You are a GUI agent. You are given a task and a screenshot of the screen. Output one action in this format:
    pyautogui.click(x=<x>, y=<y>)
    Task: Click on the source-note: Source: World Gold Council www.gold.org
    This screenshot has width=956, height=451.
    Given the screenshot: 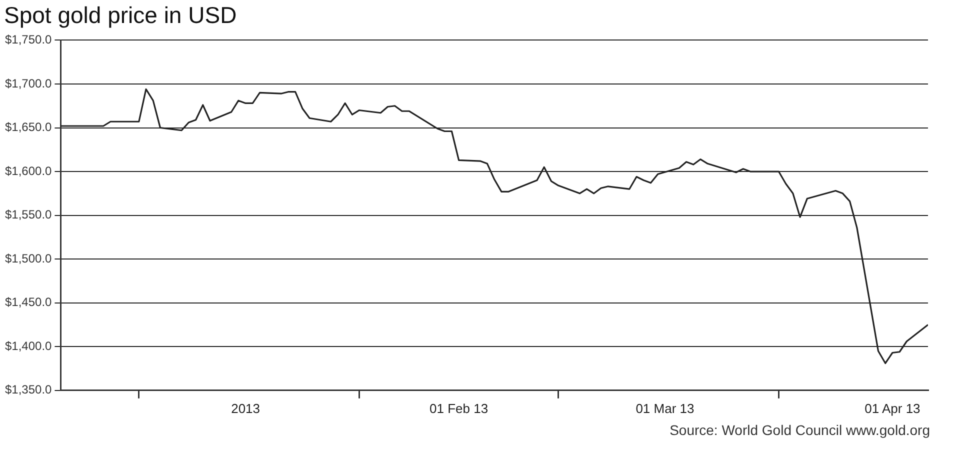 What is the action you would take?
    pyautogui.click(x=800, y=430)
    